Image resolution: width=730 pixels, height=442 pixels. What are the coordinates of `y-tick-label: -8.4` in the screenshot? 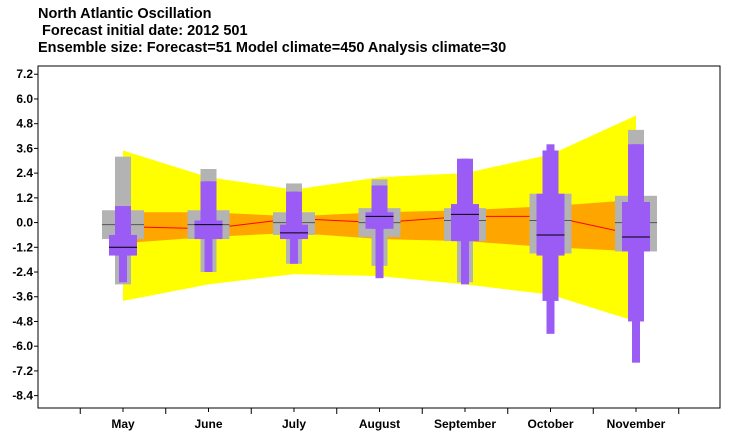 It's located at (22, 396).